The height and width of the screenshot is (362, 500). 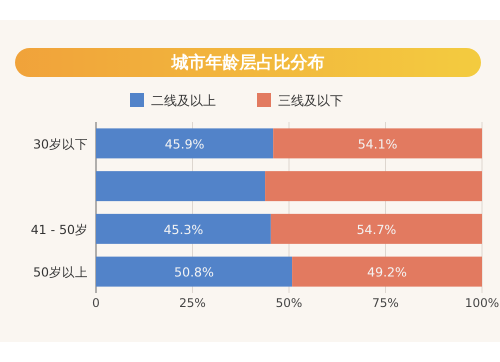 I want to click on data-label: 49.2%, so click(x=387, y=272).